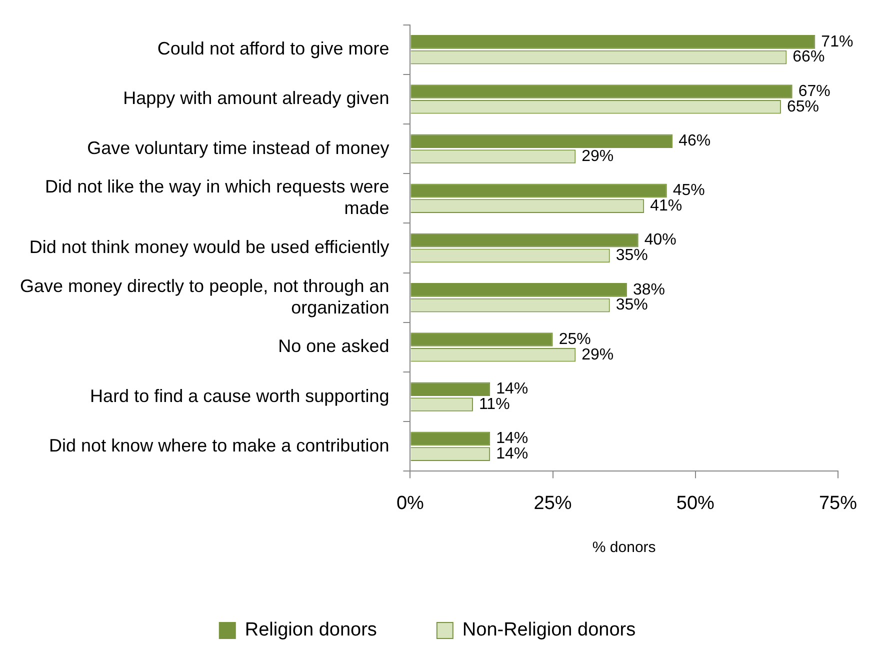  What do you see at coordinates (334, 346) in the screenshot?
I see `y-tick-label: No one asked` at bounding box center [334, 346].